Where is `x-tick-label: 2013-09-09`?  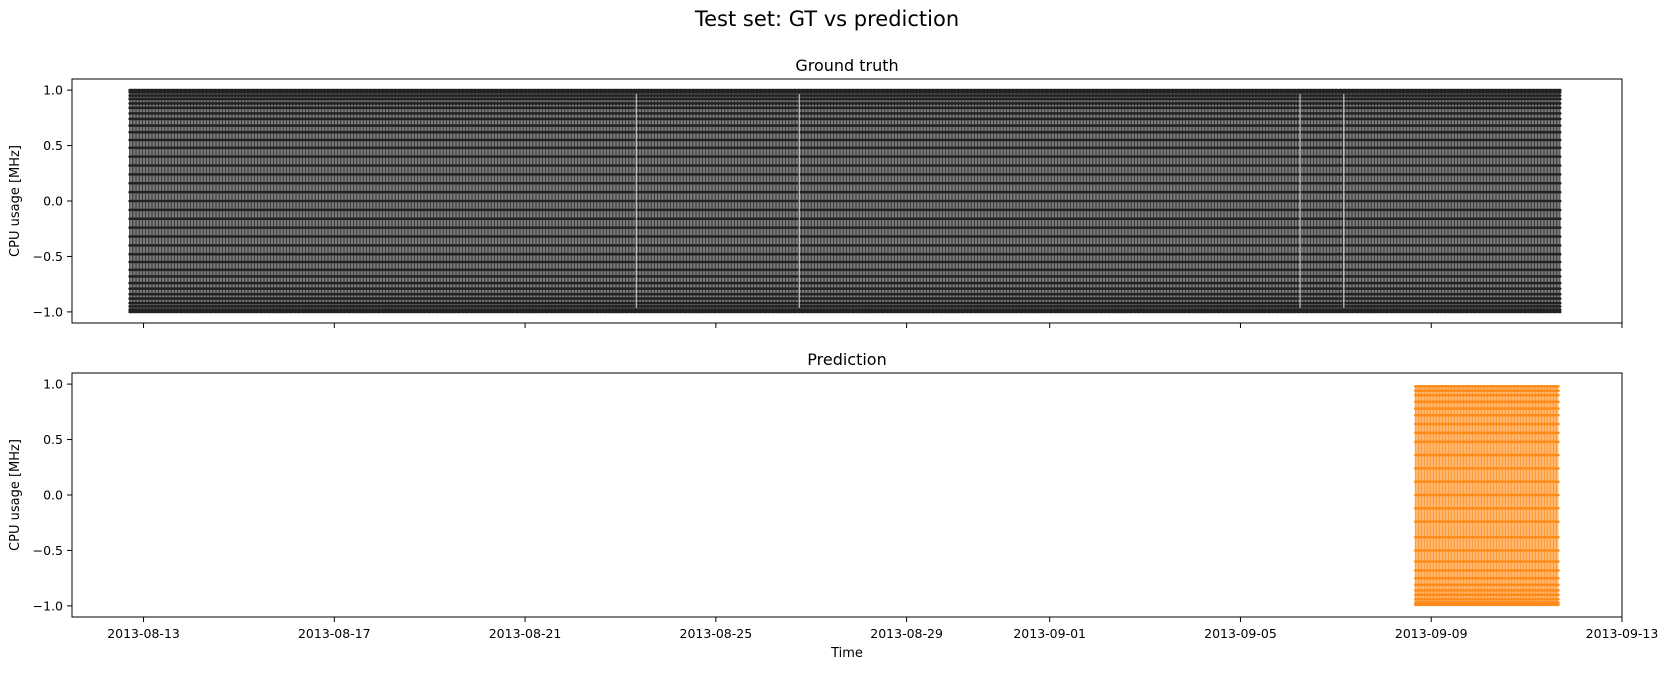 x-tick-label: 2013-09-09 is located at coordinates (1431, 633).